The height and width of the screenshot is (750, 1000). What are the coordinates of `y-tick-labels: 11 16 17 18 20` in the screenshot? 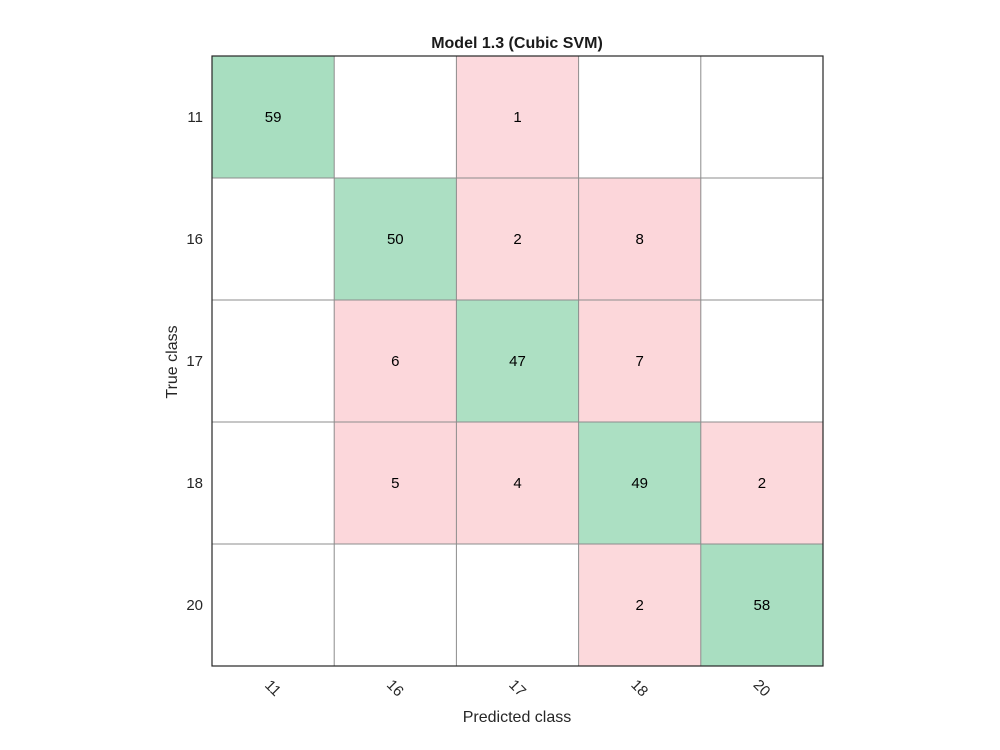 It's located at (194, 361).